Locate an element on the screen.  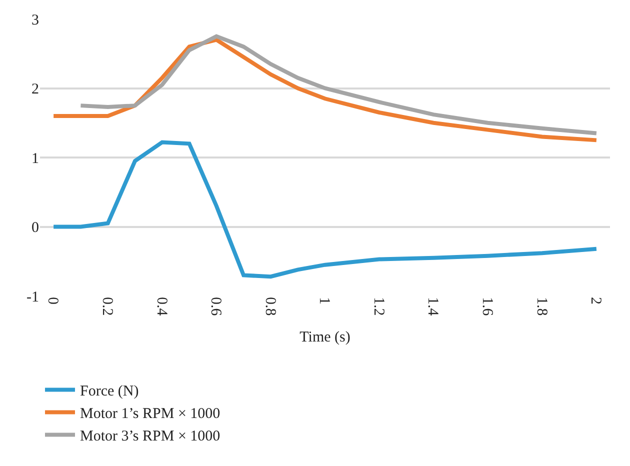
x-tick-label: 0.8 is located at coordinates (270, 306).